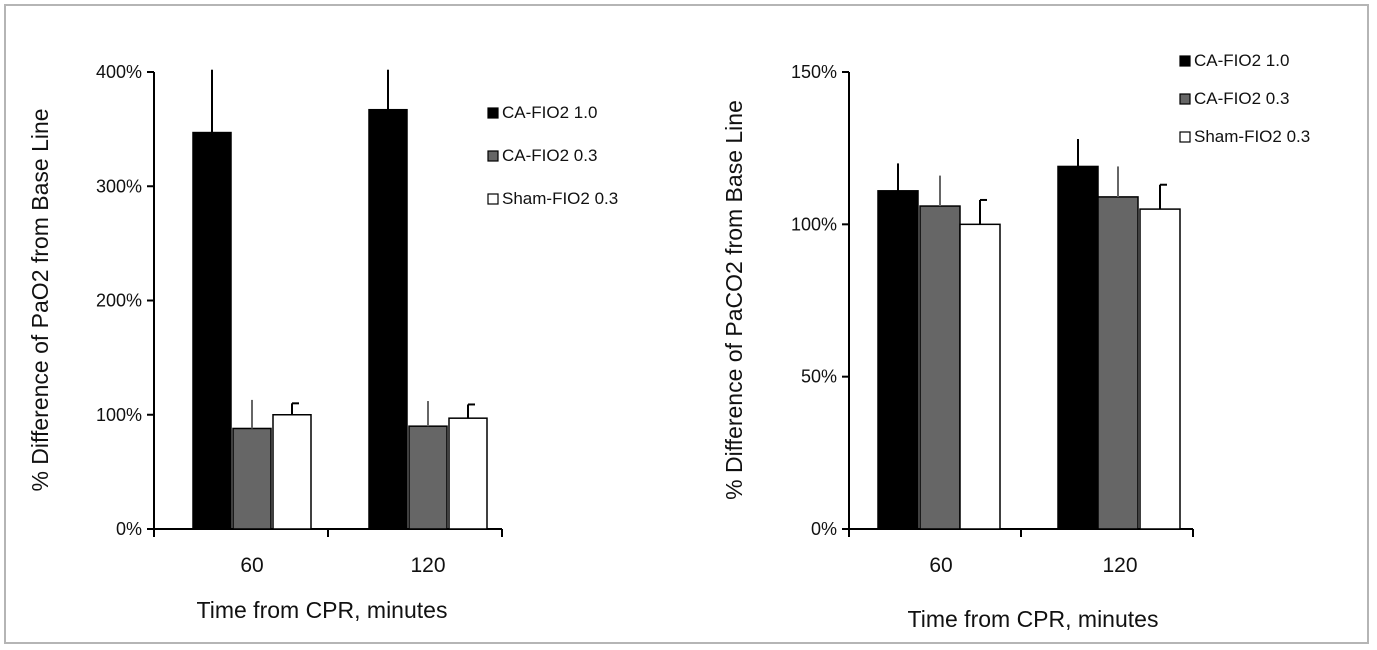 The width and height of the screenshot is (1377, 650). I want to click on y-tick-label: 200%, so click(119, 301).